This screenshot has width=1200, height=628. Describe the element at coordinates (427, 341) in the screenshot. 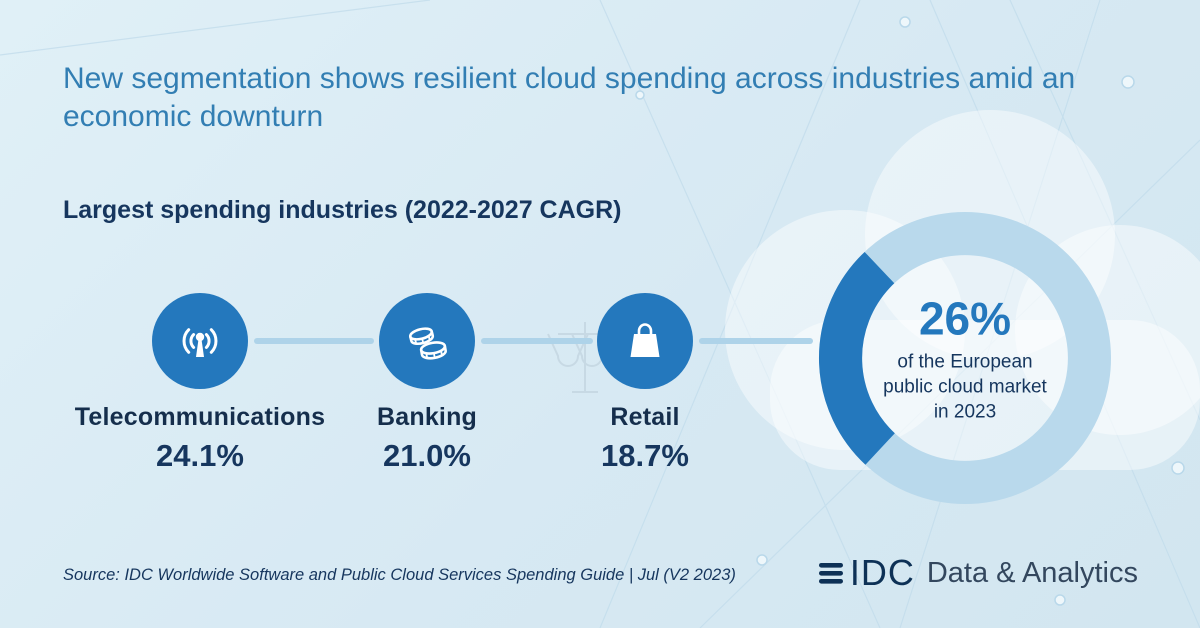

I see `coins-icon` at that location.